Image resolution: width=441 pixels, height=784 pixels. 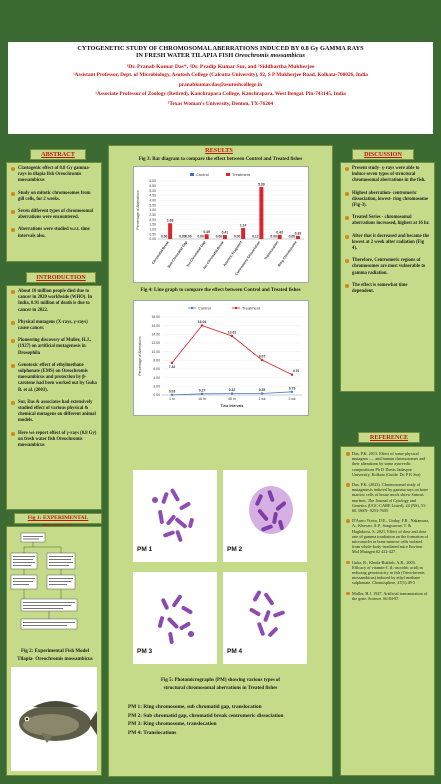 What do you see at coordinates (228, 174) in the screenshot?
I see `legend-swatch` at bounding box center [228, 174].